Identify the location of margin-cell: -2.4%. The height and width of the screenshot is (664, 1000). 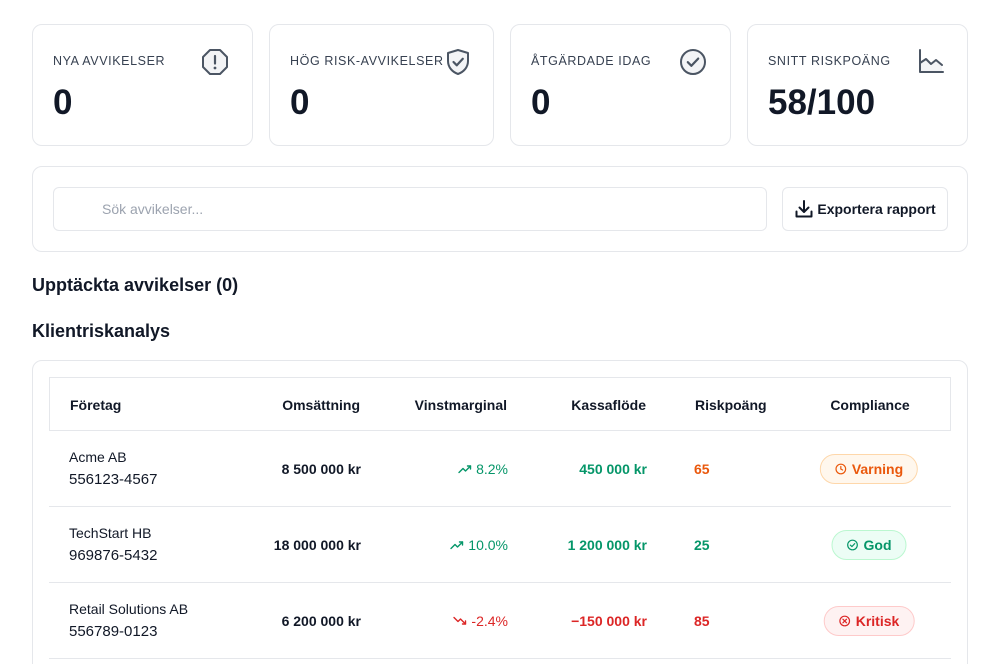
(480, 621).